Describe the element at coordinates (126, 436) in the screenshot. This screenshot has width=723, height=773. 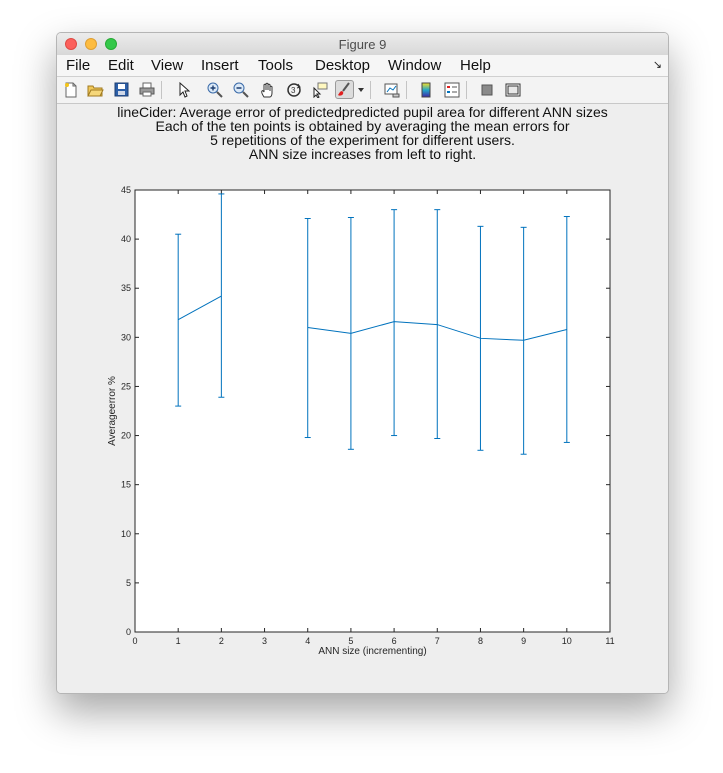
I see `y-tick-label: 20` at that location.